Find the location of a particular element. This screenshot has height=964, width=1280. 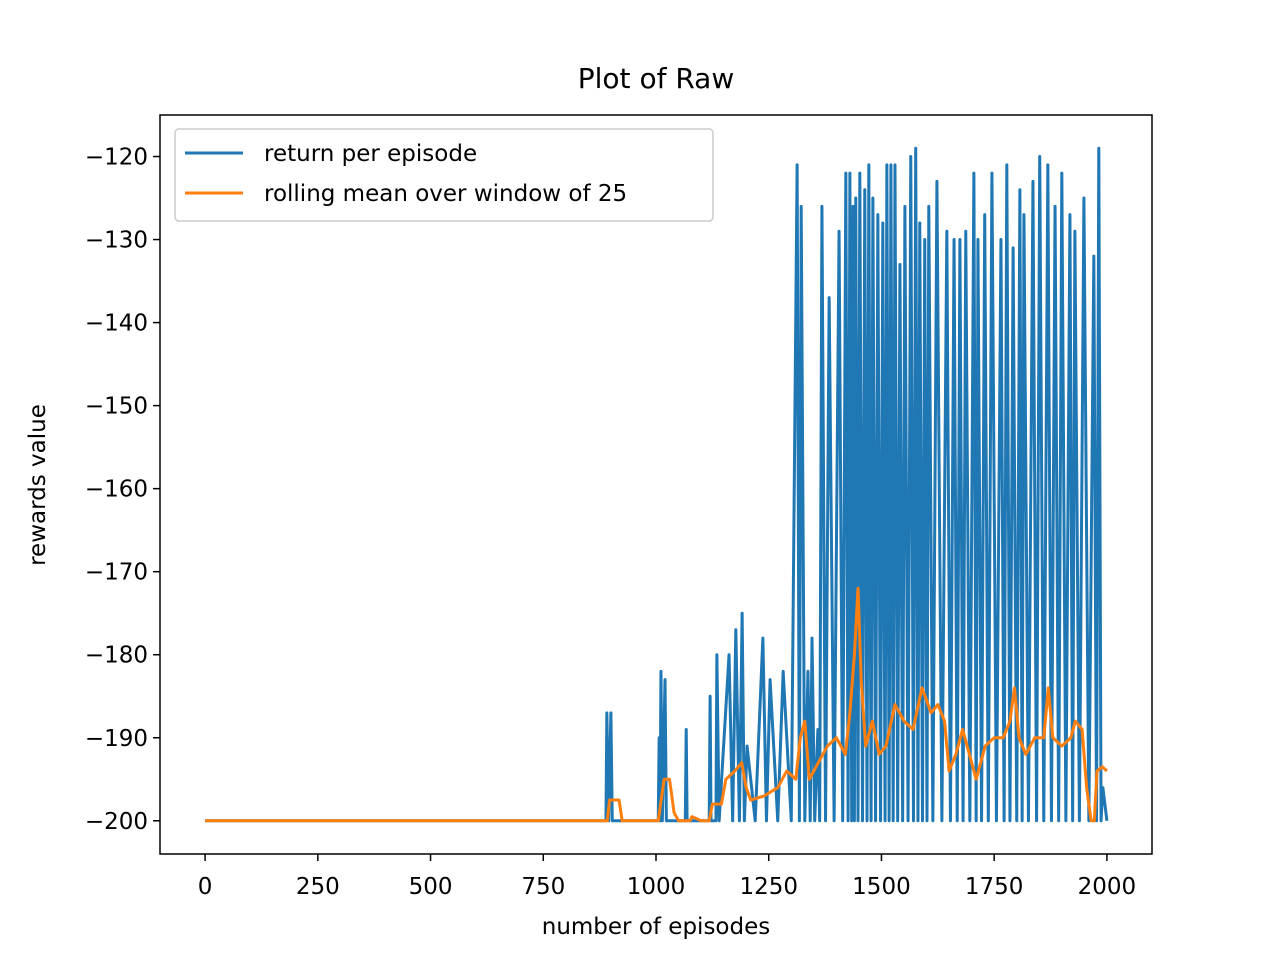

x-tick-label: 750 is located at coordinates (543, 887).